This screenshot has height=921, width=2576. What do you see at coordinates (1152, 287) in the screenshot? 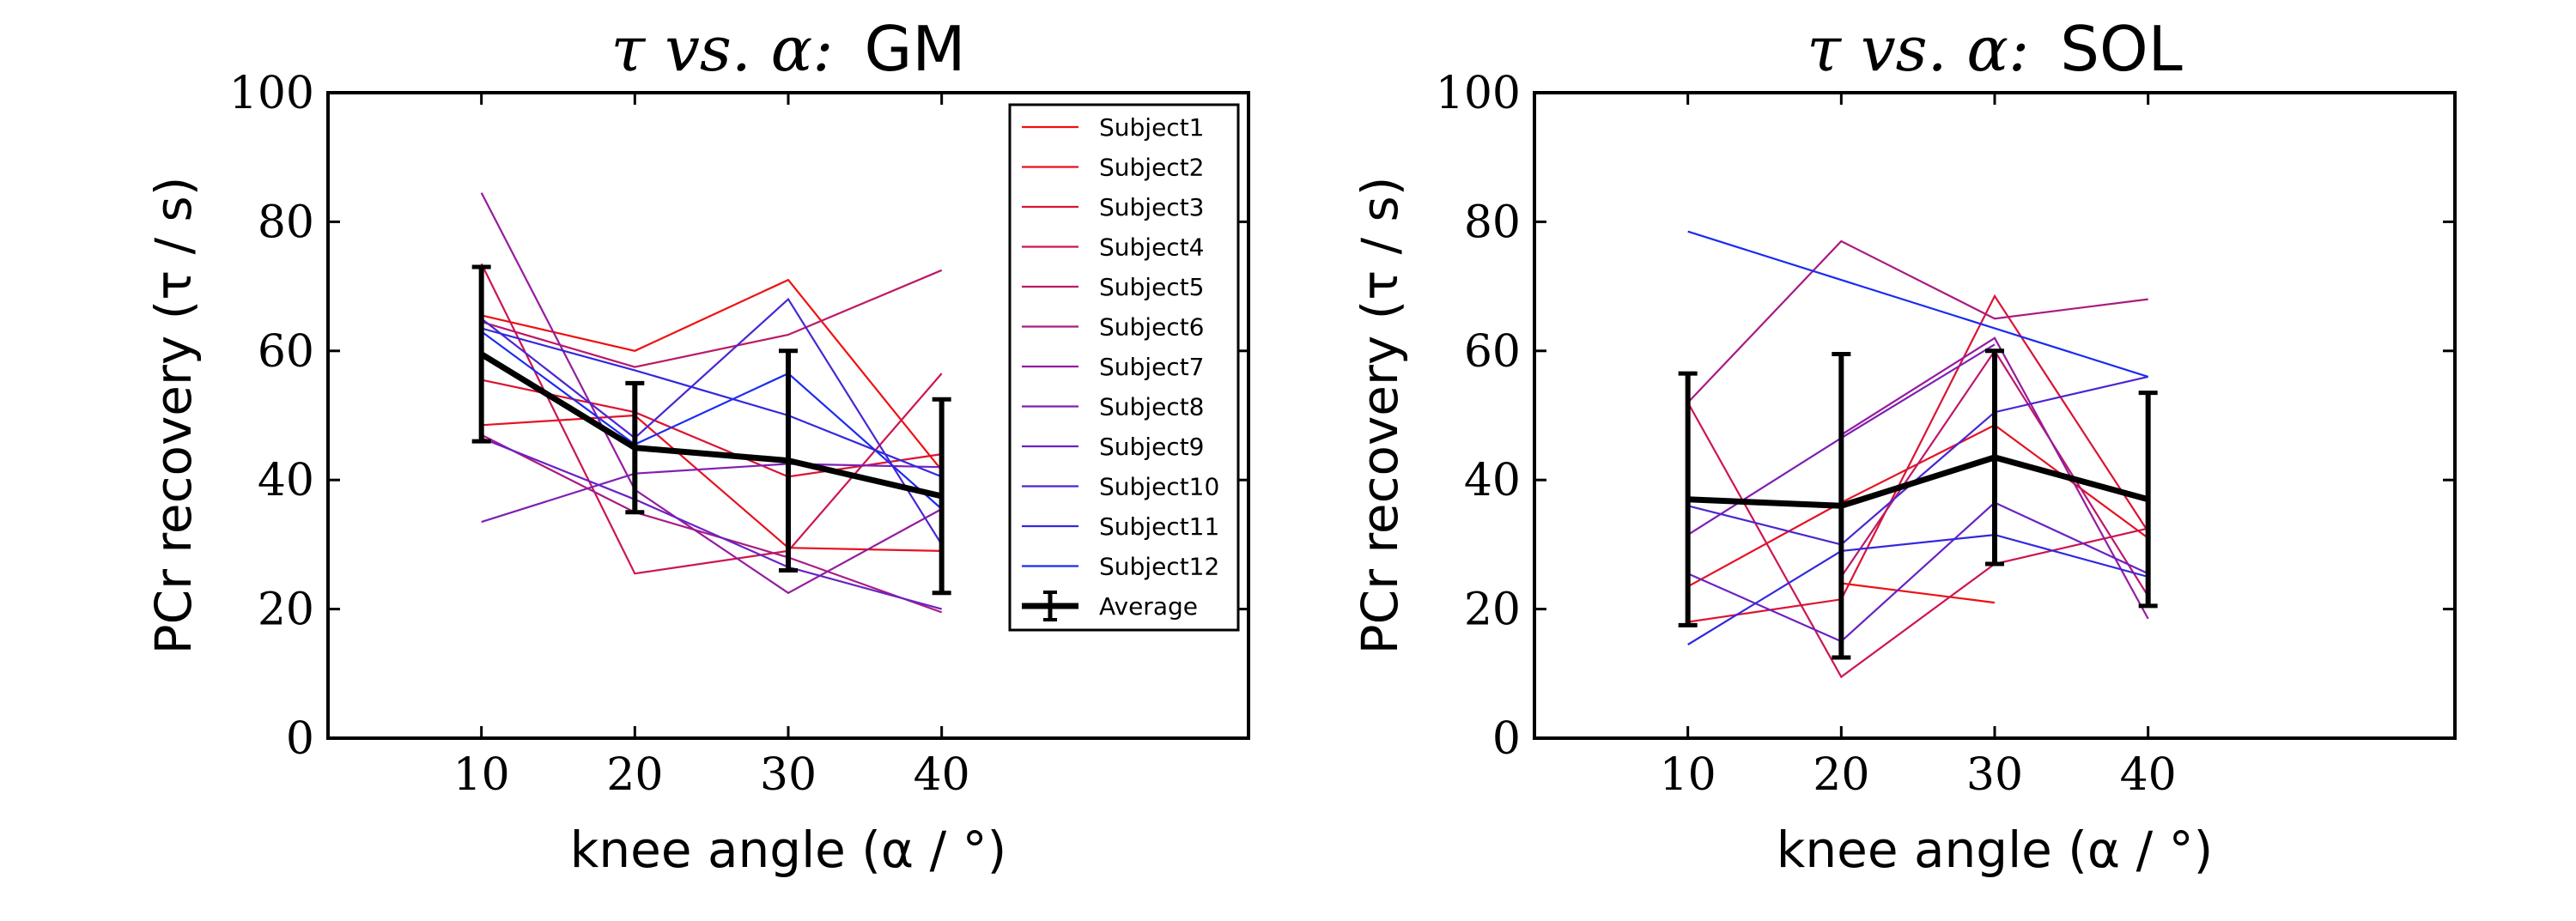
I see `legend-label: Subject5` at bounding box center [1152, 287].